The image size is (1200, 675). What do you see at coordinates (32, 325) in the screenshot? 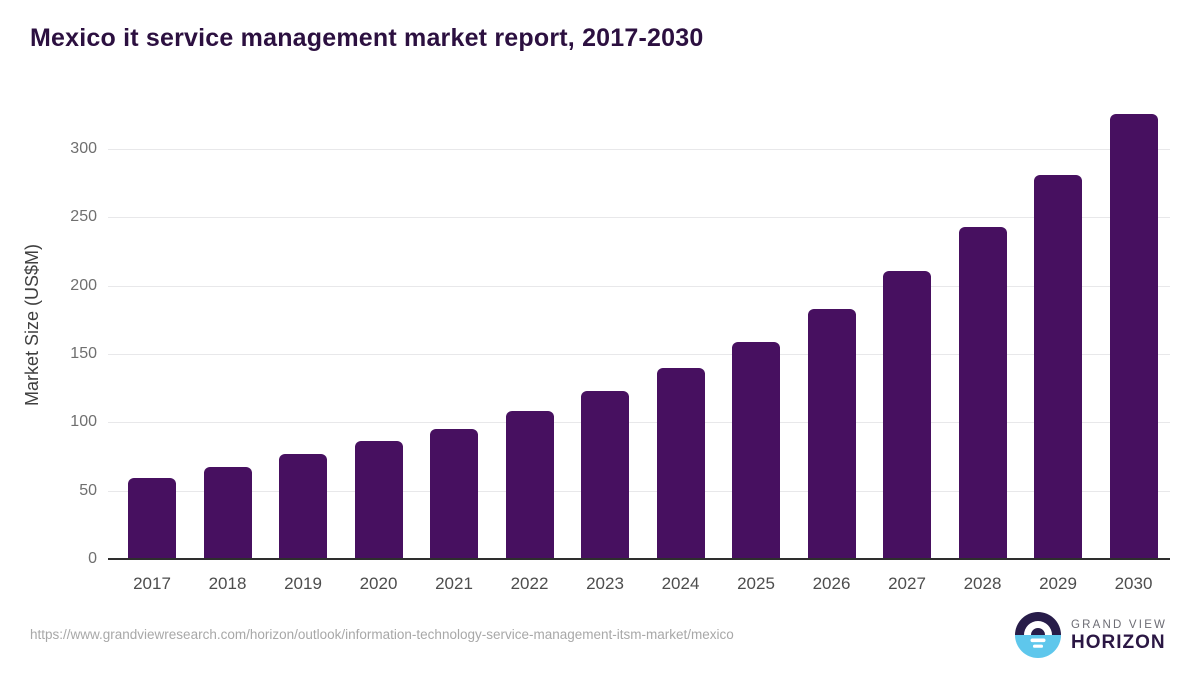
I see `y-axis-title: Market Size (US$M)` at bounding box center [32, 325].